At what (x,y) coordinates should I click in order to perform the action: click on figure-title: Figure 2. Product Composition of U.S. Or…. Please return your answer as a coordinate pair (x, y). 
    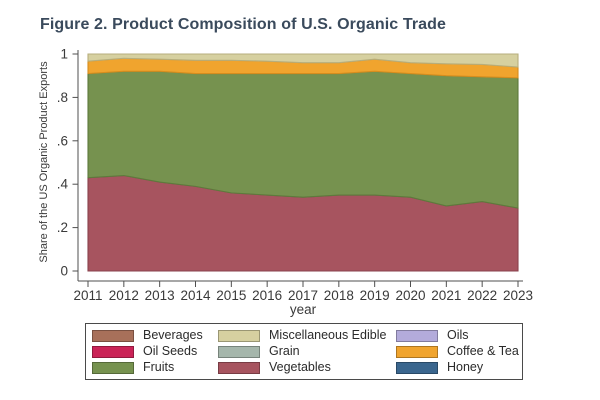
    Looking at the image, I should click on (243, 24).